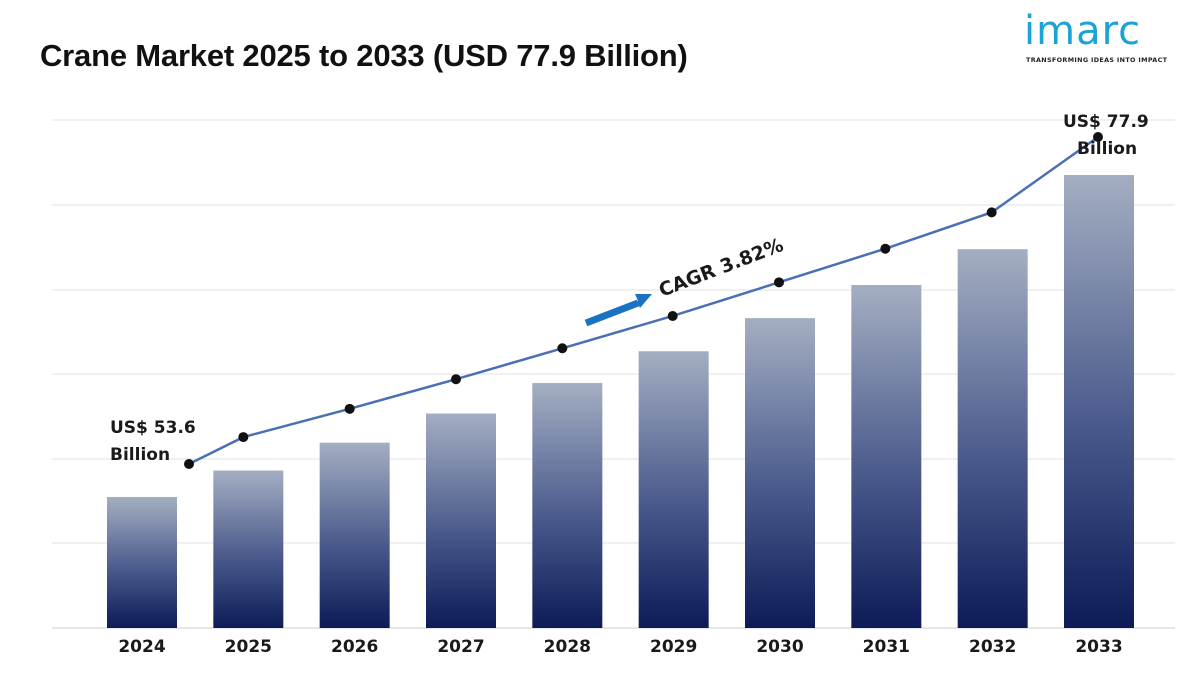 The image size is (1200, 674). What do you see at coordinates (1098, 137) in the screenshot?
I see `marker-2033` at bounding box center [1098, 137].